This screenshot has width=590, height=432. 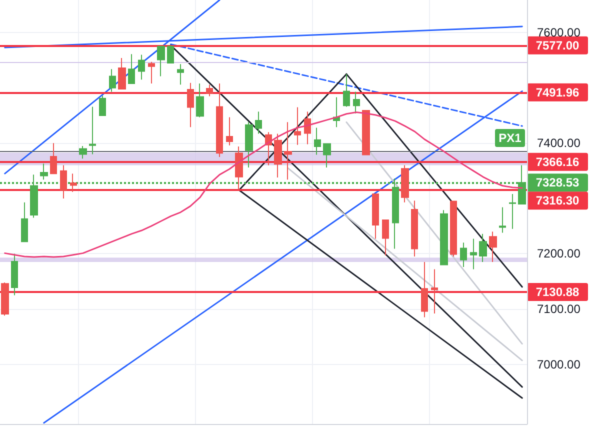 I want to click on y-tick-label: 7400.00, so click(x=559, y=143).